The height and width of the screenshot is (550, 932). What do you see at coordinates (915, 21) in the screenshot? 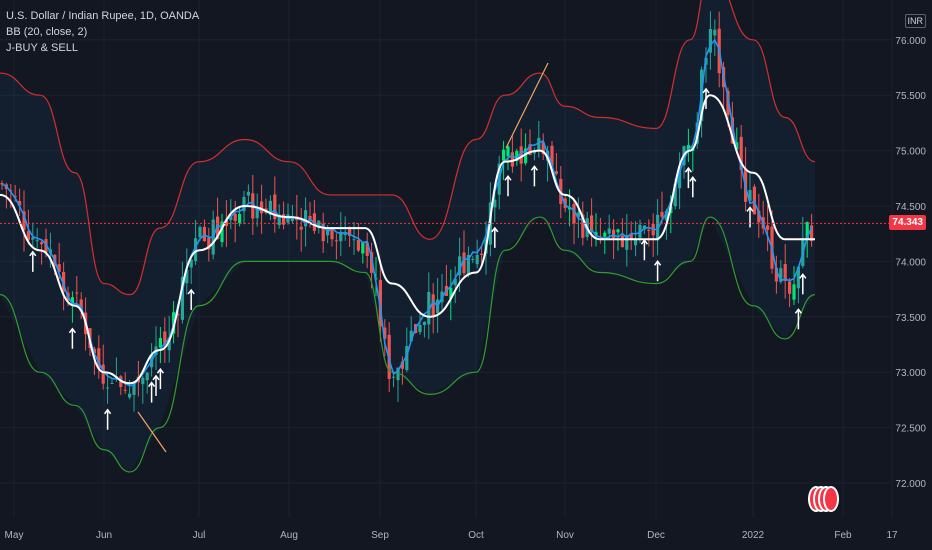
I see `currency-badge: INR` at bounding box center [915, 21].